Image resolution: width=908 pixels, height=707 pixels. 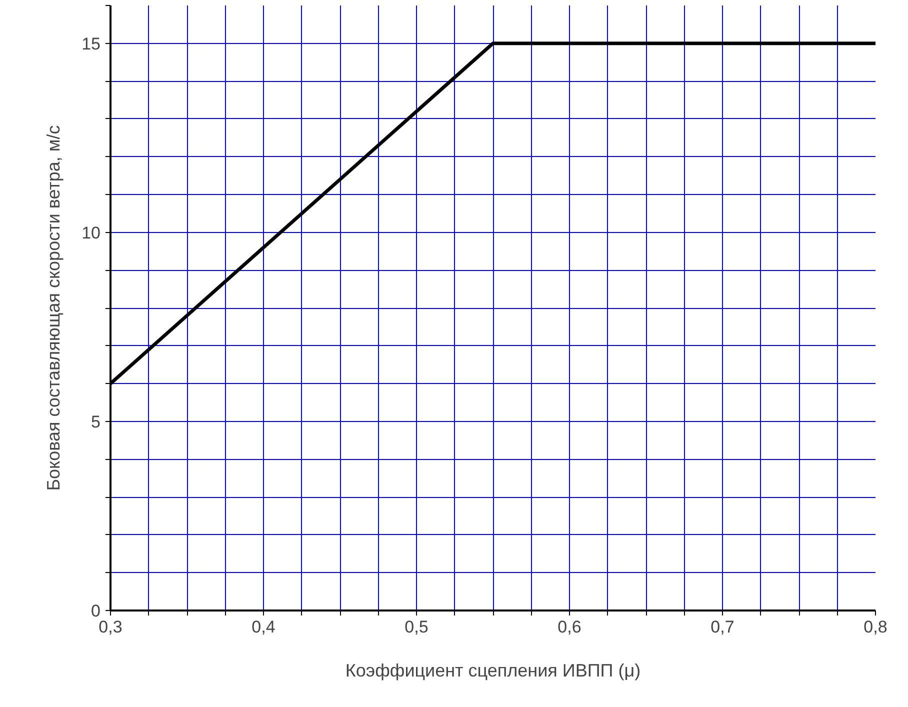 I want to click on x-tick-label: 0,6, so click(x=570, y=627).